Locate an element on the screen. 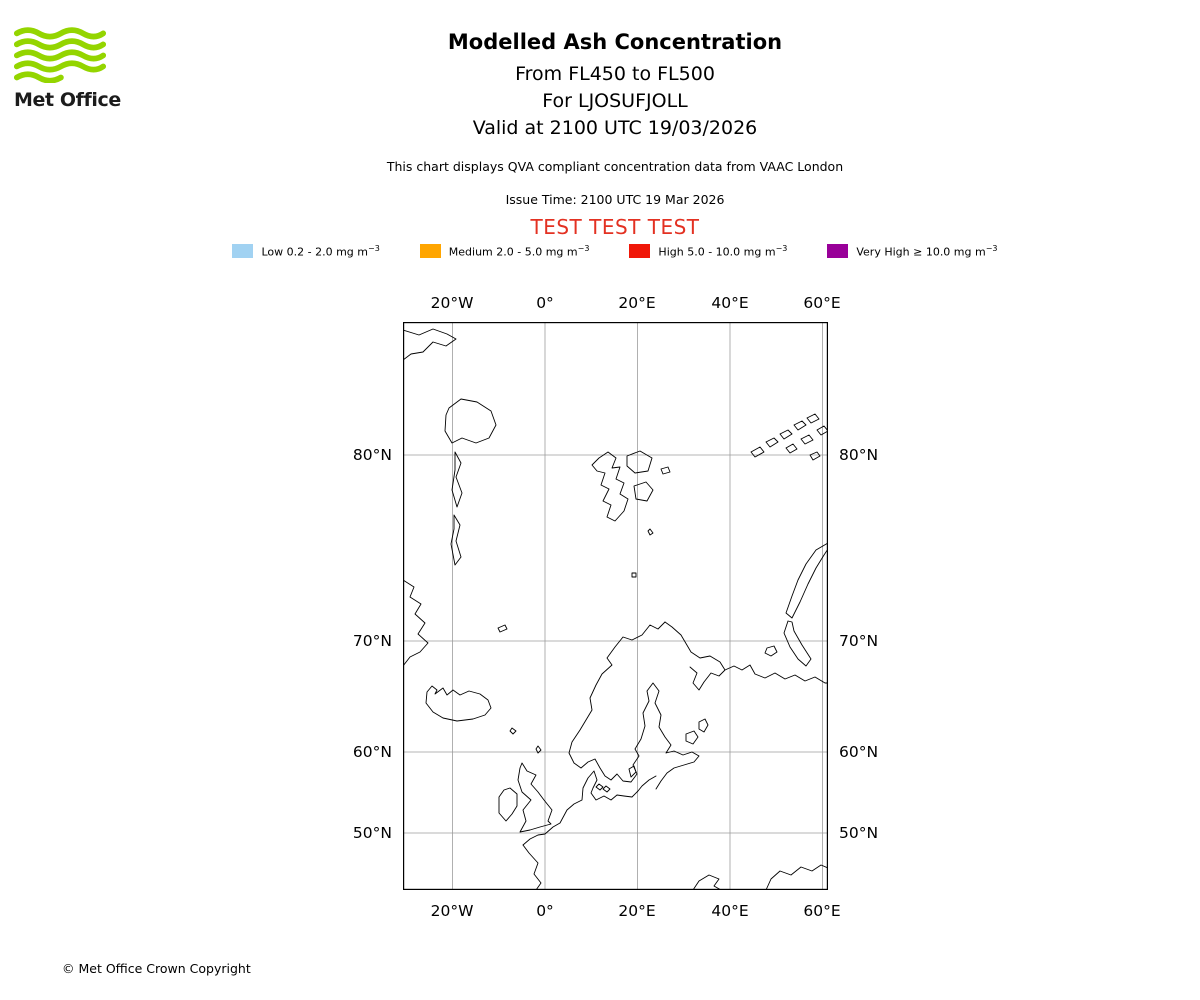 The image size is (1200, 1000). legend-label-high: High 5.0 - 10.0 mg m−3 is located at coordinates (723, 251).